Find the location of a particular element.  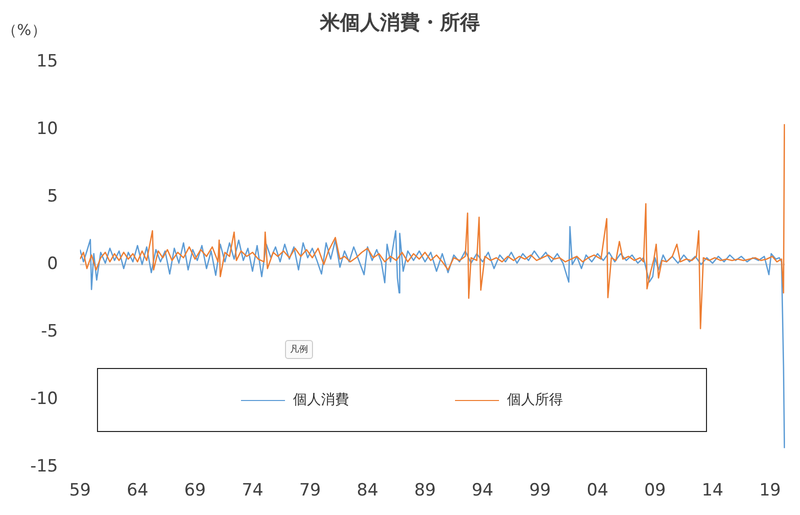

y-tick-label: 15 is located at coordinates (47, 61).